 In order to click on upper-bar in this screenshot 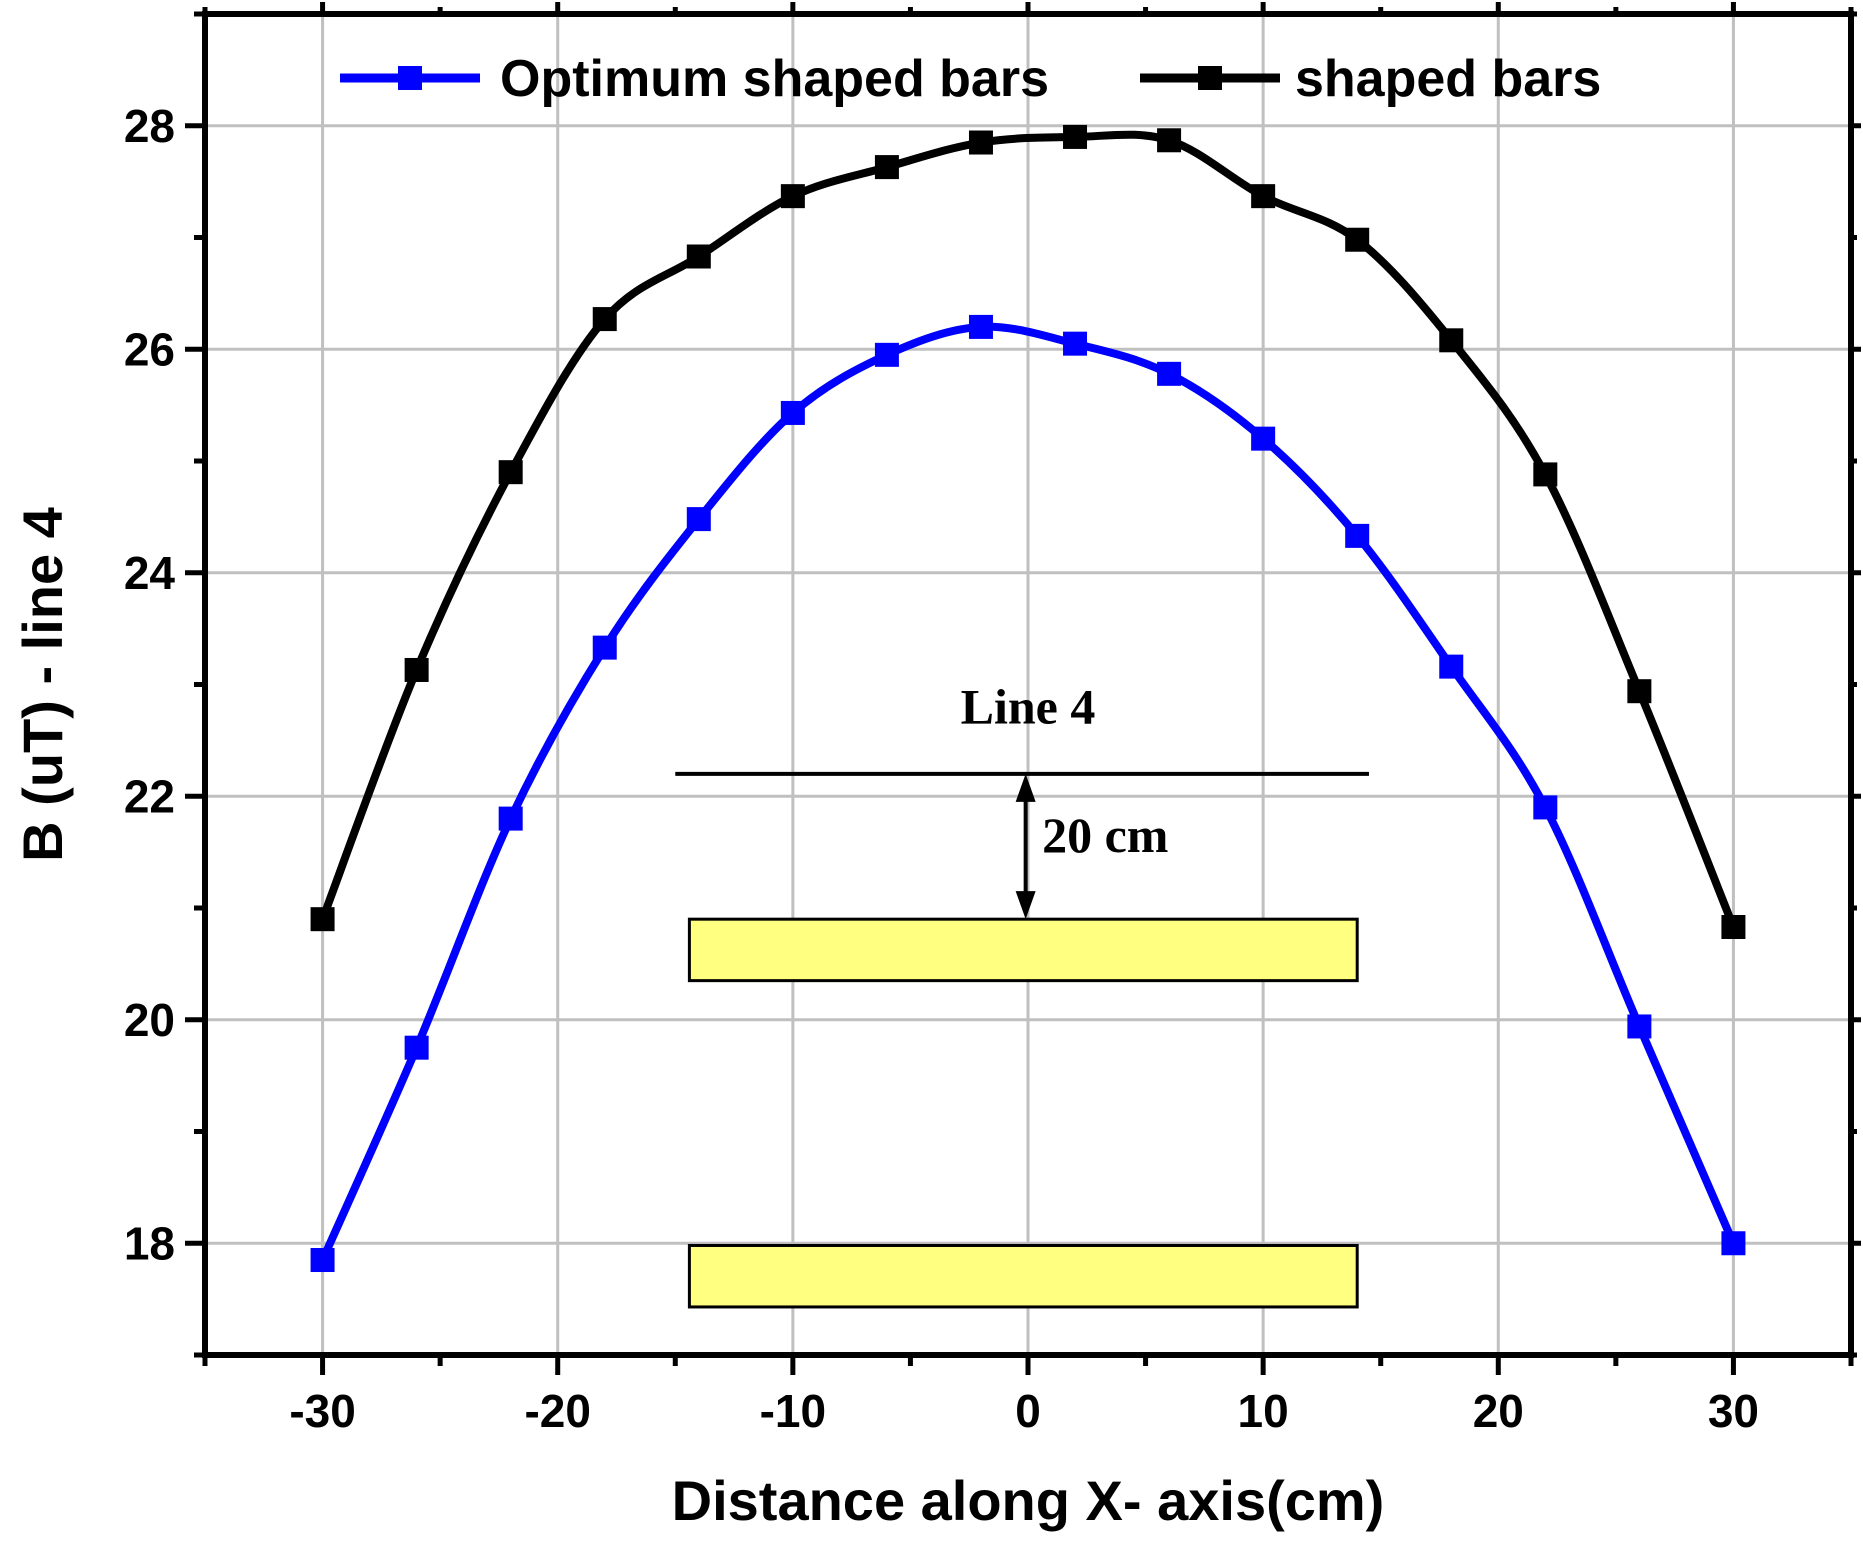, I will do `click(1023, 950)`.